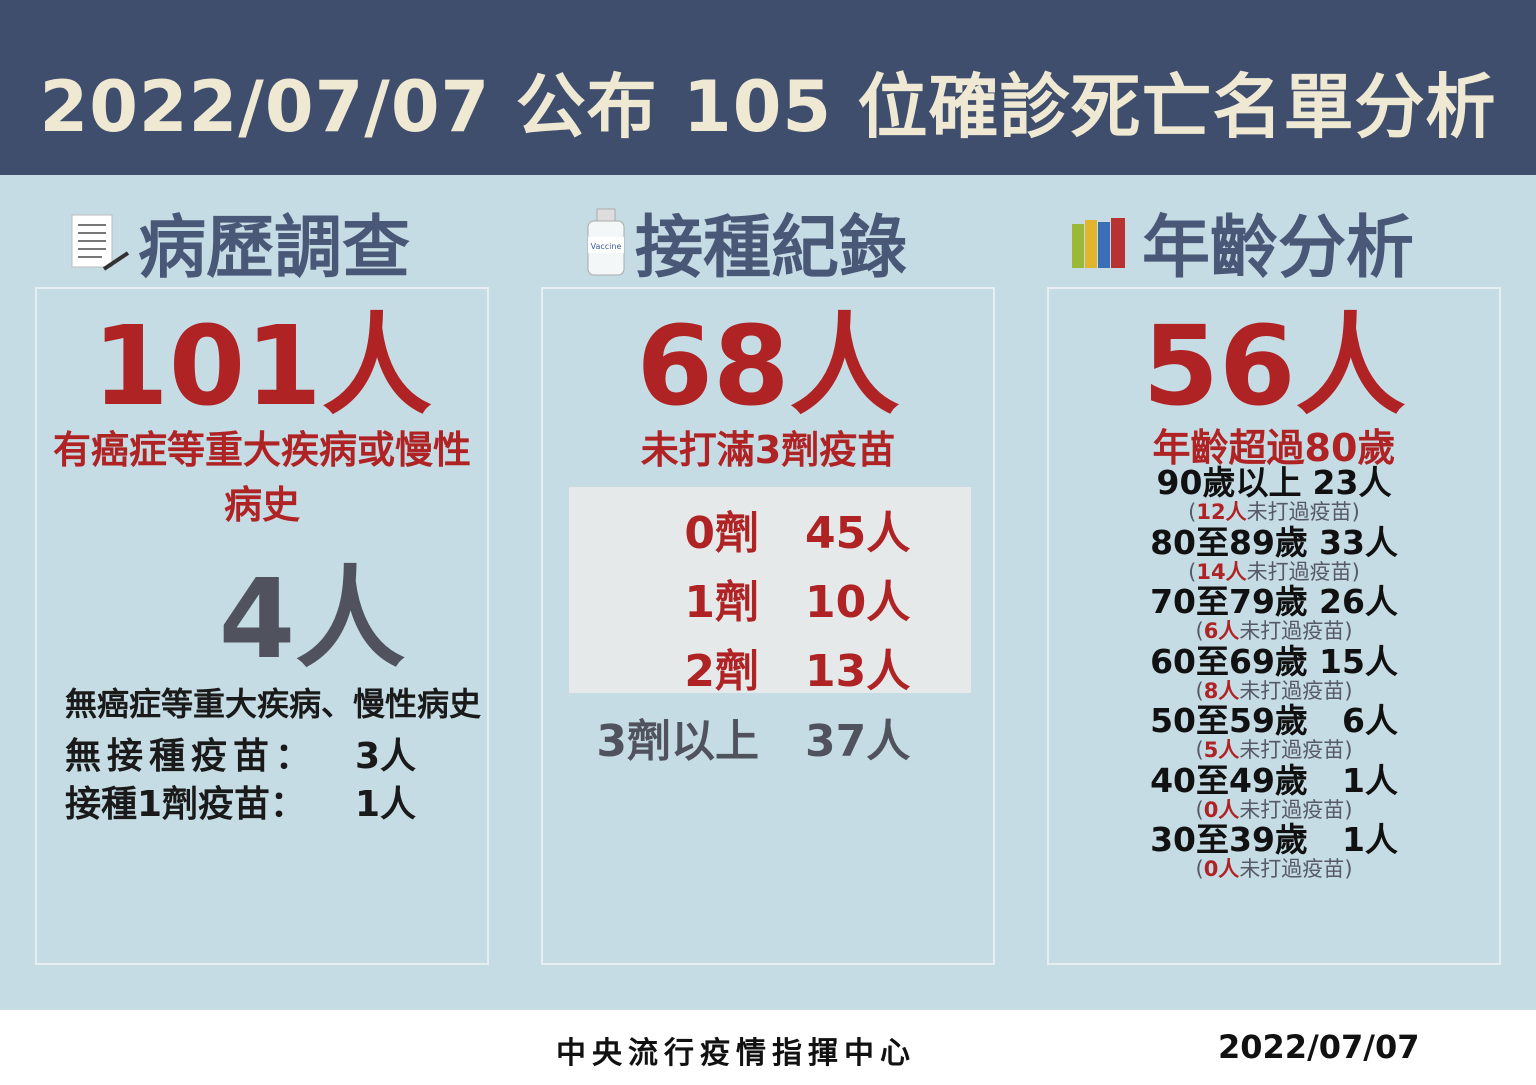 The width and height of the screenshot is (1536, 1085). I want to click on age-group: 90歲以上 23人 (12人未打過疫苗), so click(1274, 493).